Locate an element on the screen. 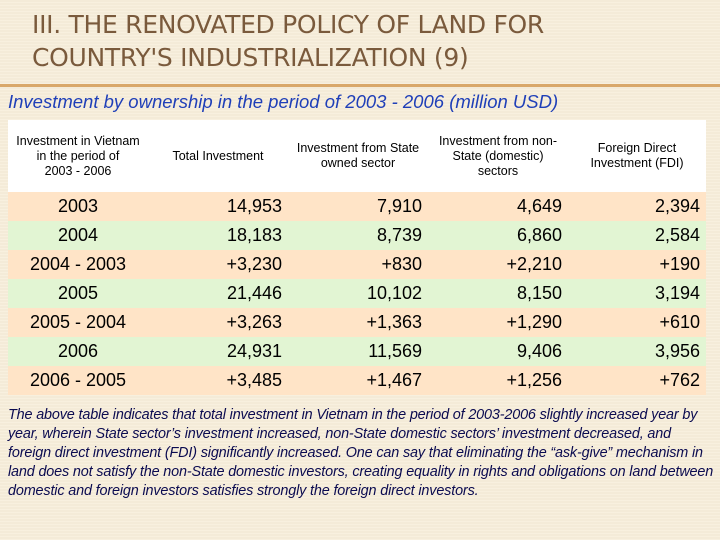  total-value: 18,183 is located at coordinates (218, 235).